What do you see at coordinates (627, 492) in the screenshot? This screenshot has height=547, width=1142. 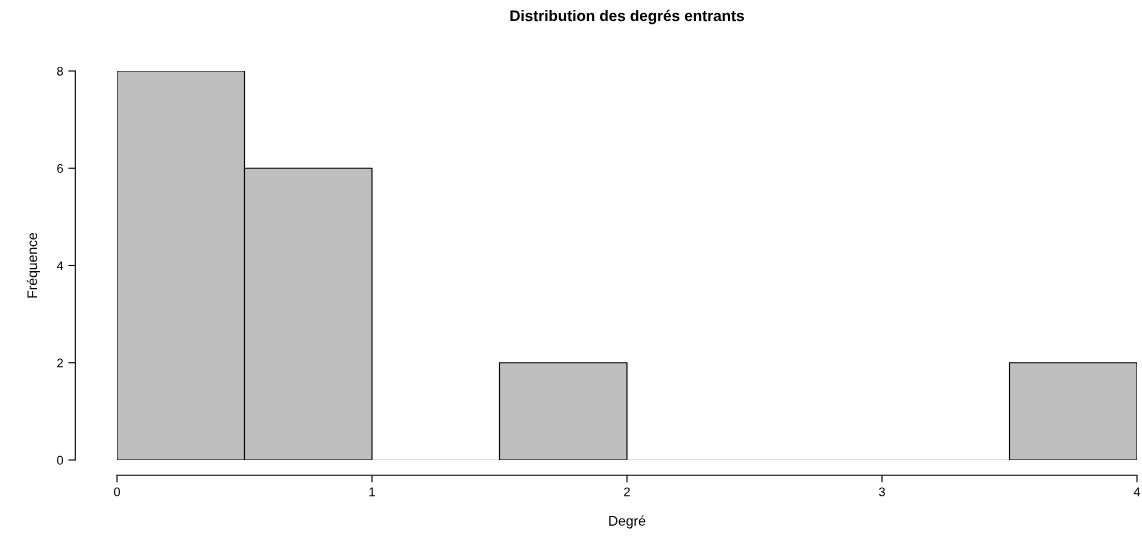 I see `x-tick-label: 2` at bounding box center [627, 492].